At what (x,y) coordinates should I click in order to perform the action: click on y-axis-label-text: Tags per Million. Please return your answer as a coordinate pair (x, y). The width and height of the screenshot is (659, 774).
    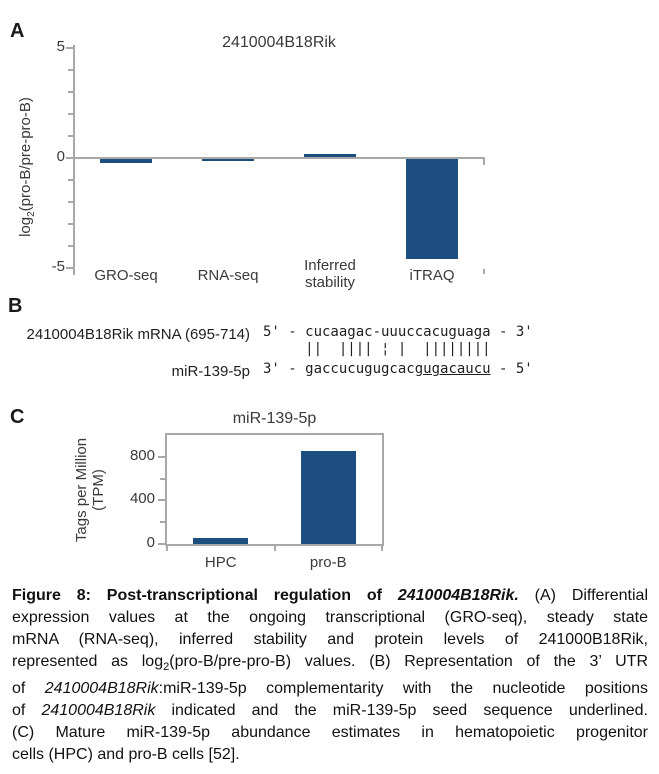
    Looking at the image, I should click on (81, 490).